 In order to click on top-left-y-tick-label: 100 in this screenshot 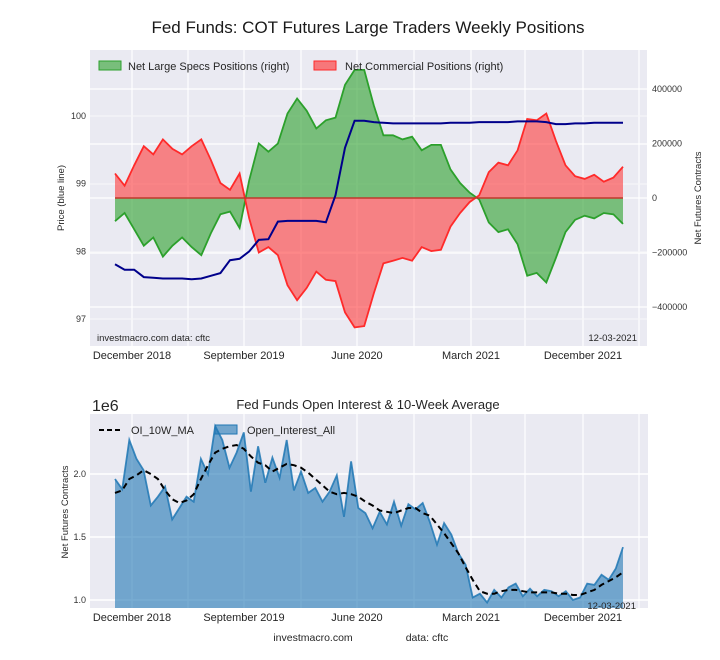, I will do `click(78, 116)`.